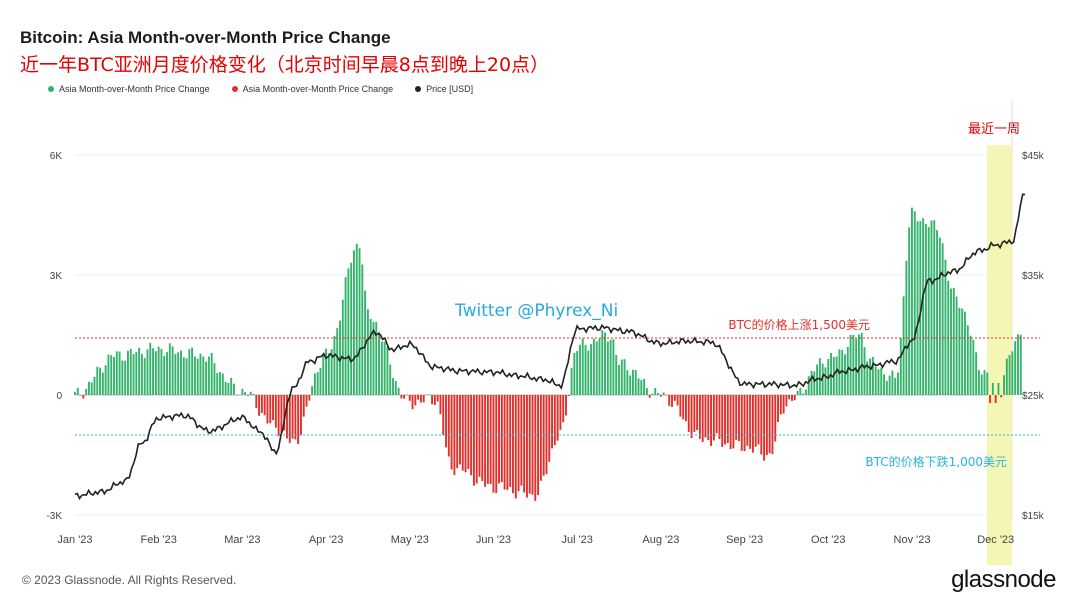 This screenshot has height=608, width=1080. I want to click on x-axis-tick: Jun '23, so click(493, 540).